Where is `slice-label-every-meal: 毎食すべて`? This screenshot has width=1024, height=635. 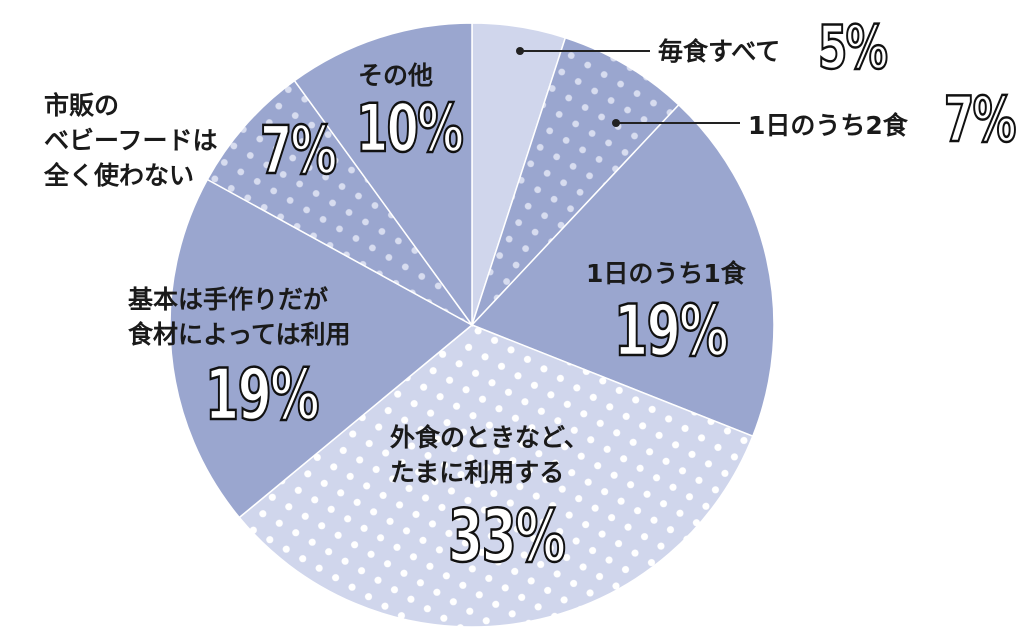
slice-label-every-meal: 毎食すべて is located at coordinates (719, 51).